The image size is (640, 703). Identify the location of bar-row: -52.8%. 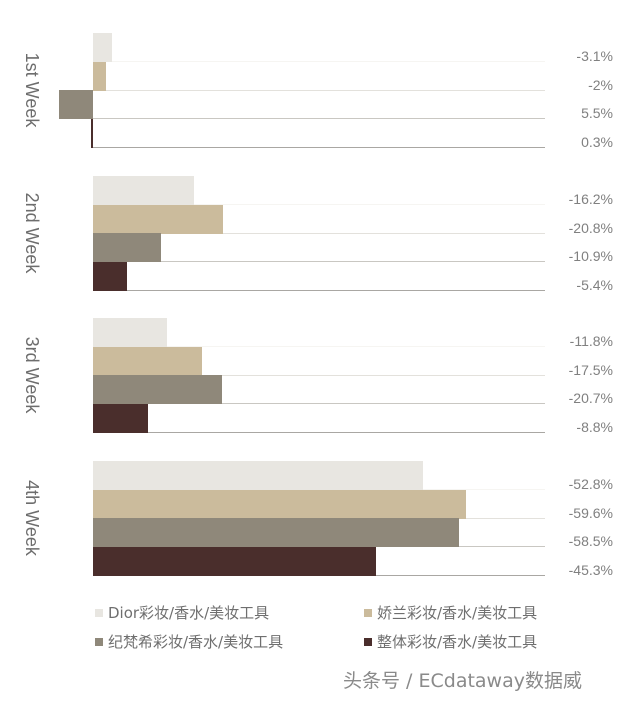
(320, 476).